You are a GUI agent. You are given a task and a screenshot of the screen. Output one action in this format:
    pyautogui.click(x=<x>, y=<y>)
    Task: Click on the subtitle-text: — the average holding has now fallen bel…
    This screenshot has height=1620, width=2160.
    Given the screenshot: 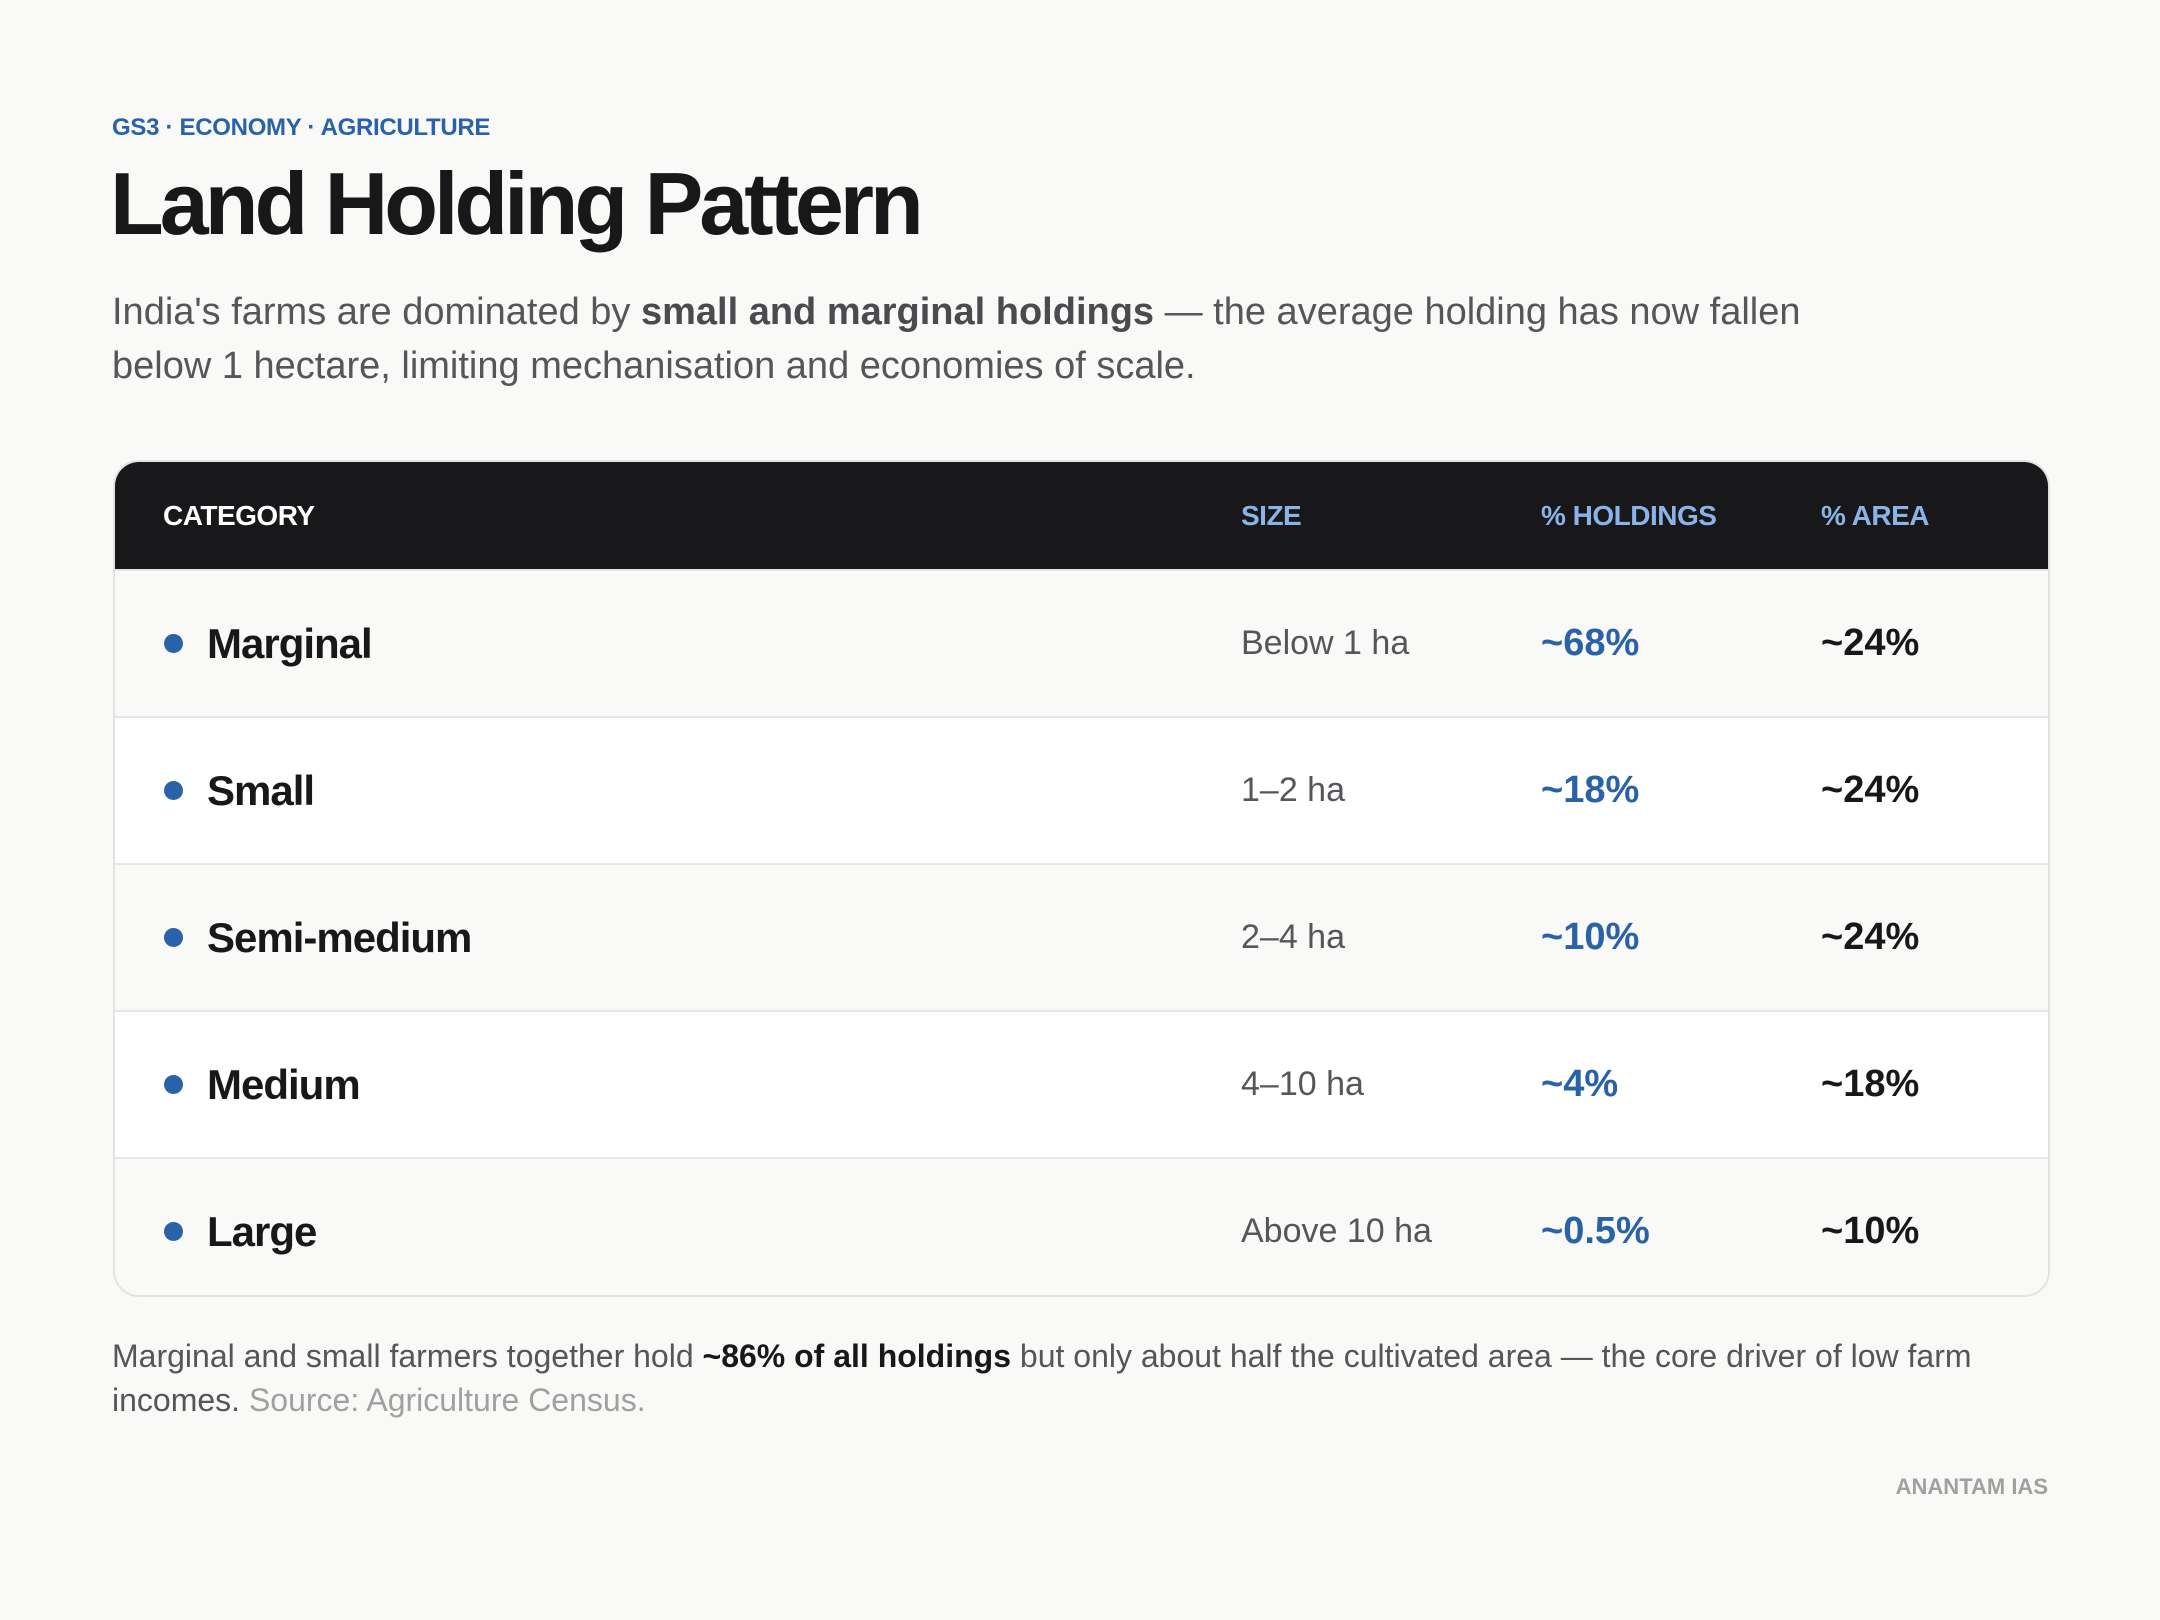 What is the action you would take?
    pyautogui.click(x=956, y=339)
    